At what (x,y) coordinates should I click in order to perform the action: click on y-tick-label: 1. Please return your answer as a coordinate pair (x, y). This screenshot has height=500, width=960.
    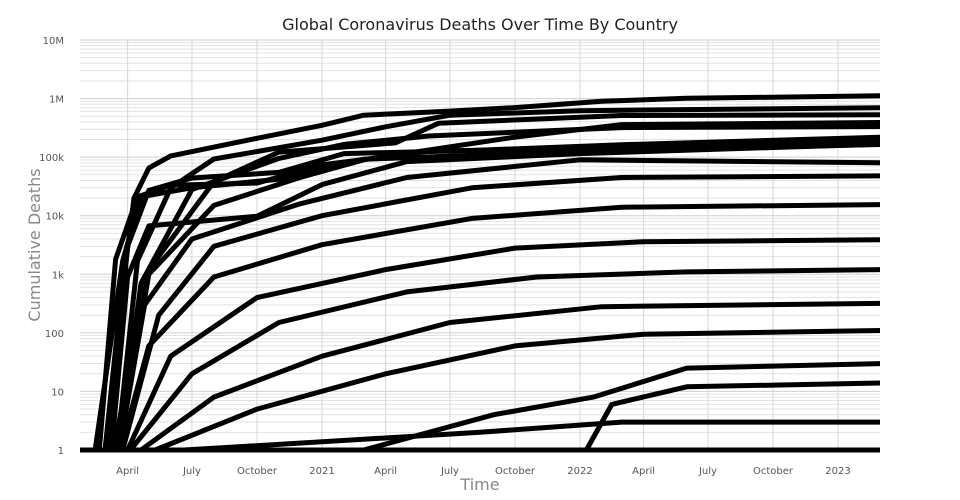
    Looking at the image, I should click on (61, 451).